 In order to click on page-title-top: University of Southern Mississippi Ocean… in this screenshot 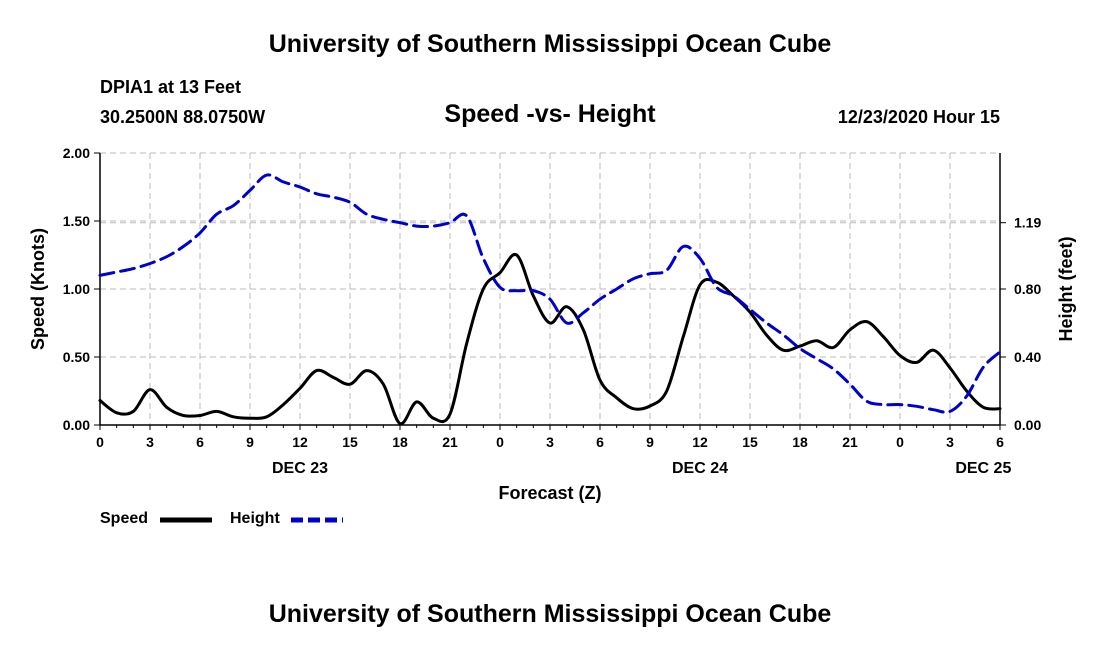, I will do `click(550, 44)`.